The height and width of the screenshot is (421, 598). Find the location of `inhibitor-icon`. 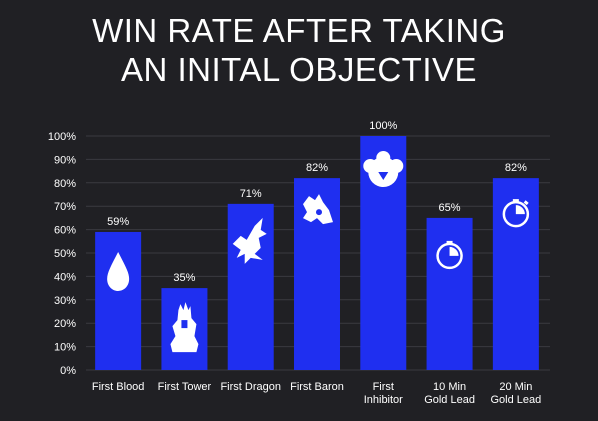

inhibitor-icon is located at coordinates (383, 169).